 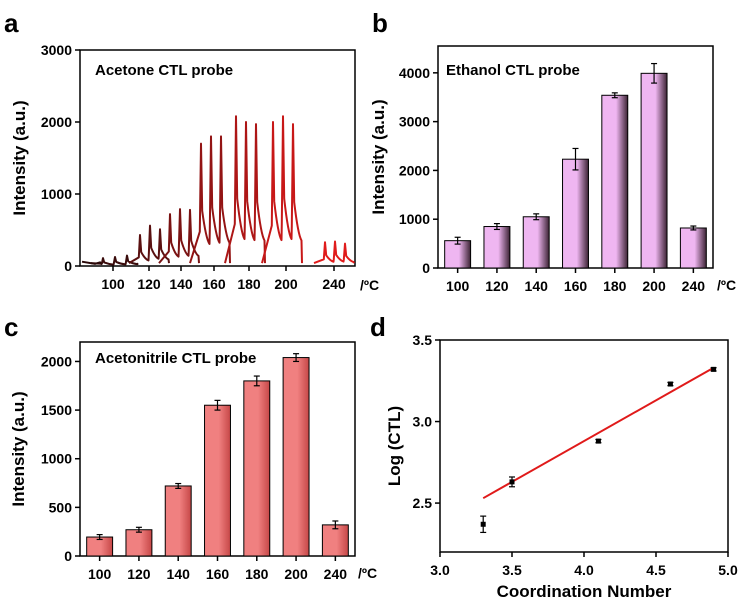 What do you see at coordinates (367, 573) in the screenshot?
I see `x-unit-label-c: /ºC` at bounding box center [367, 573].